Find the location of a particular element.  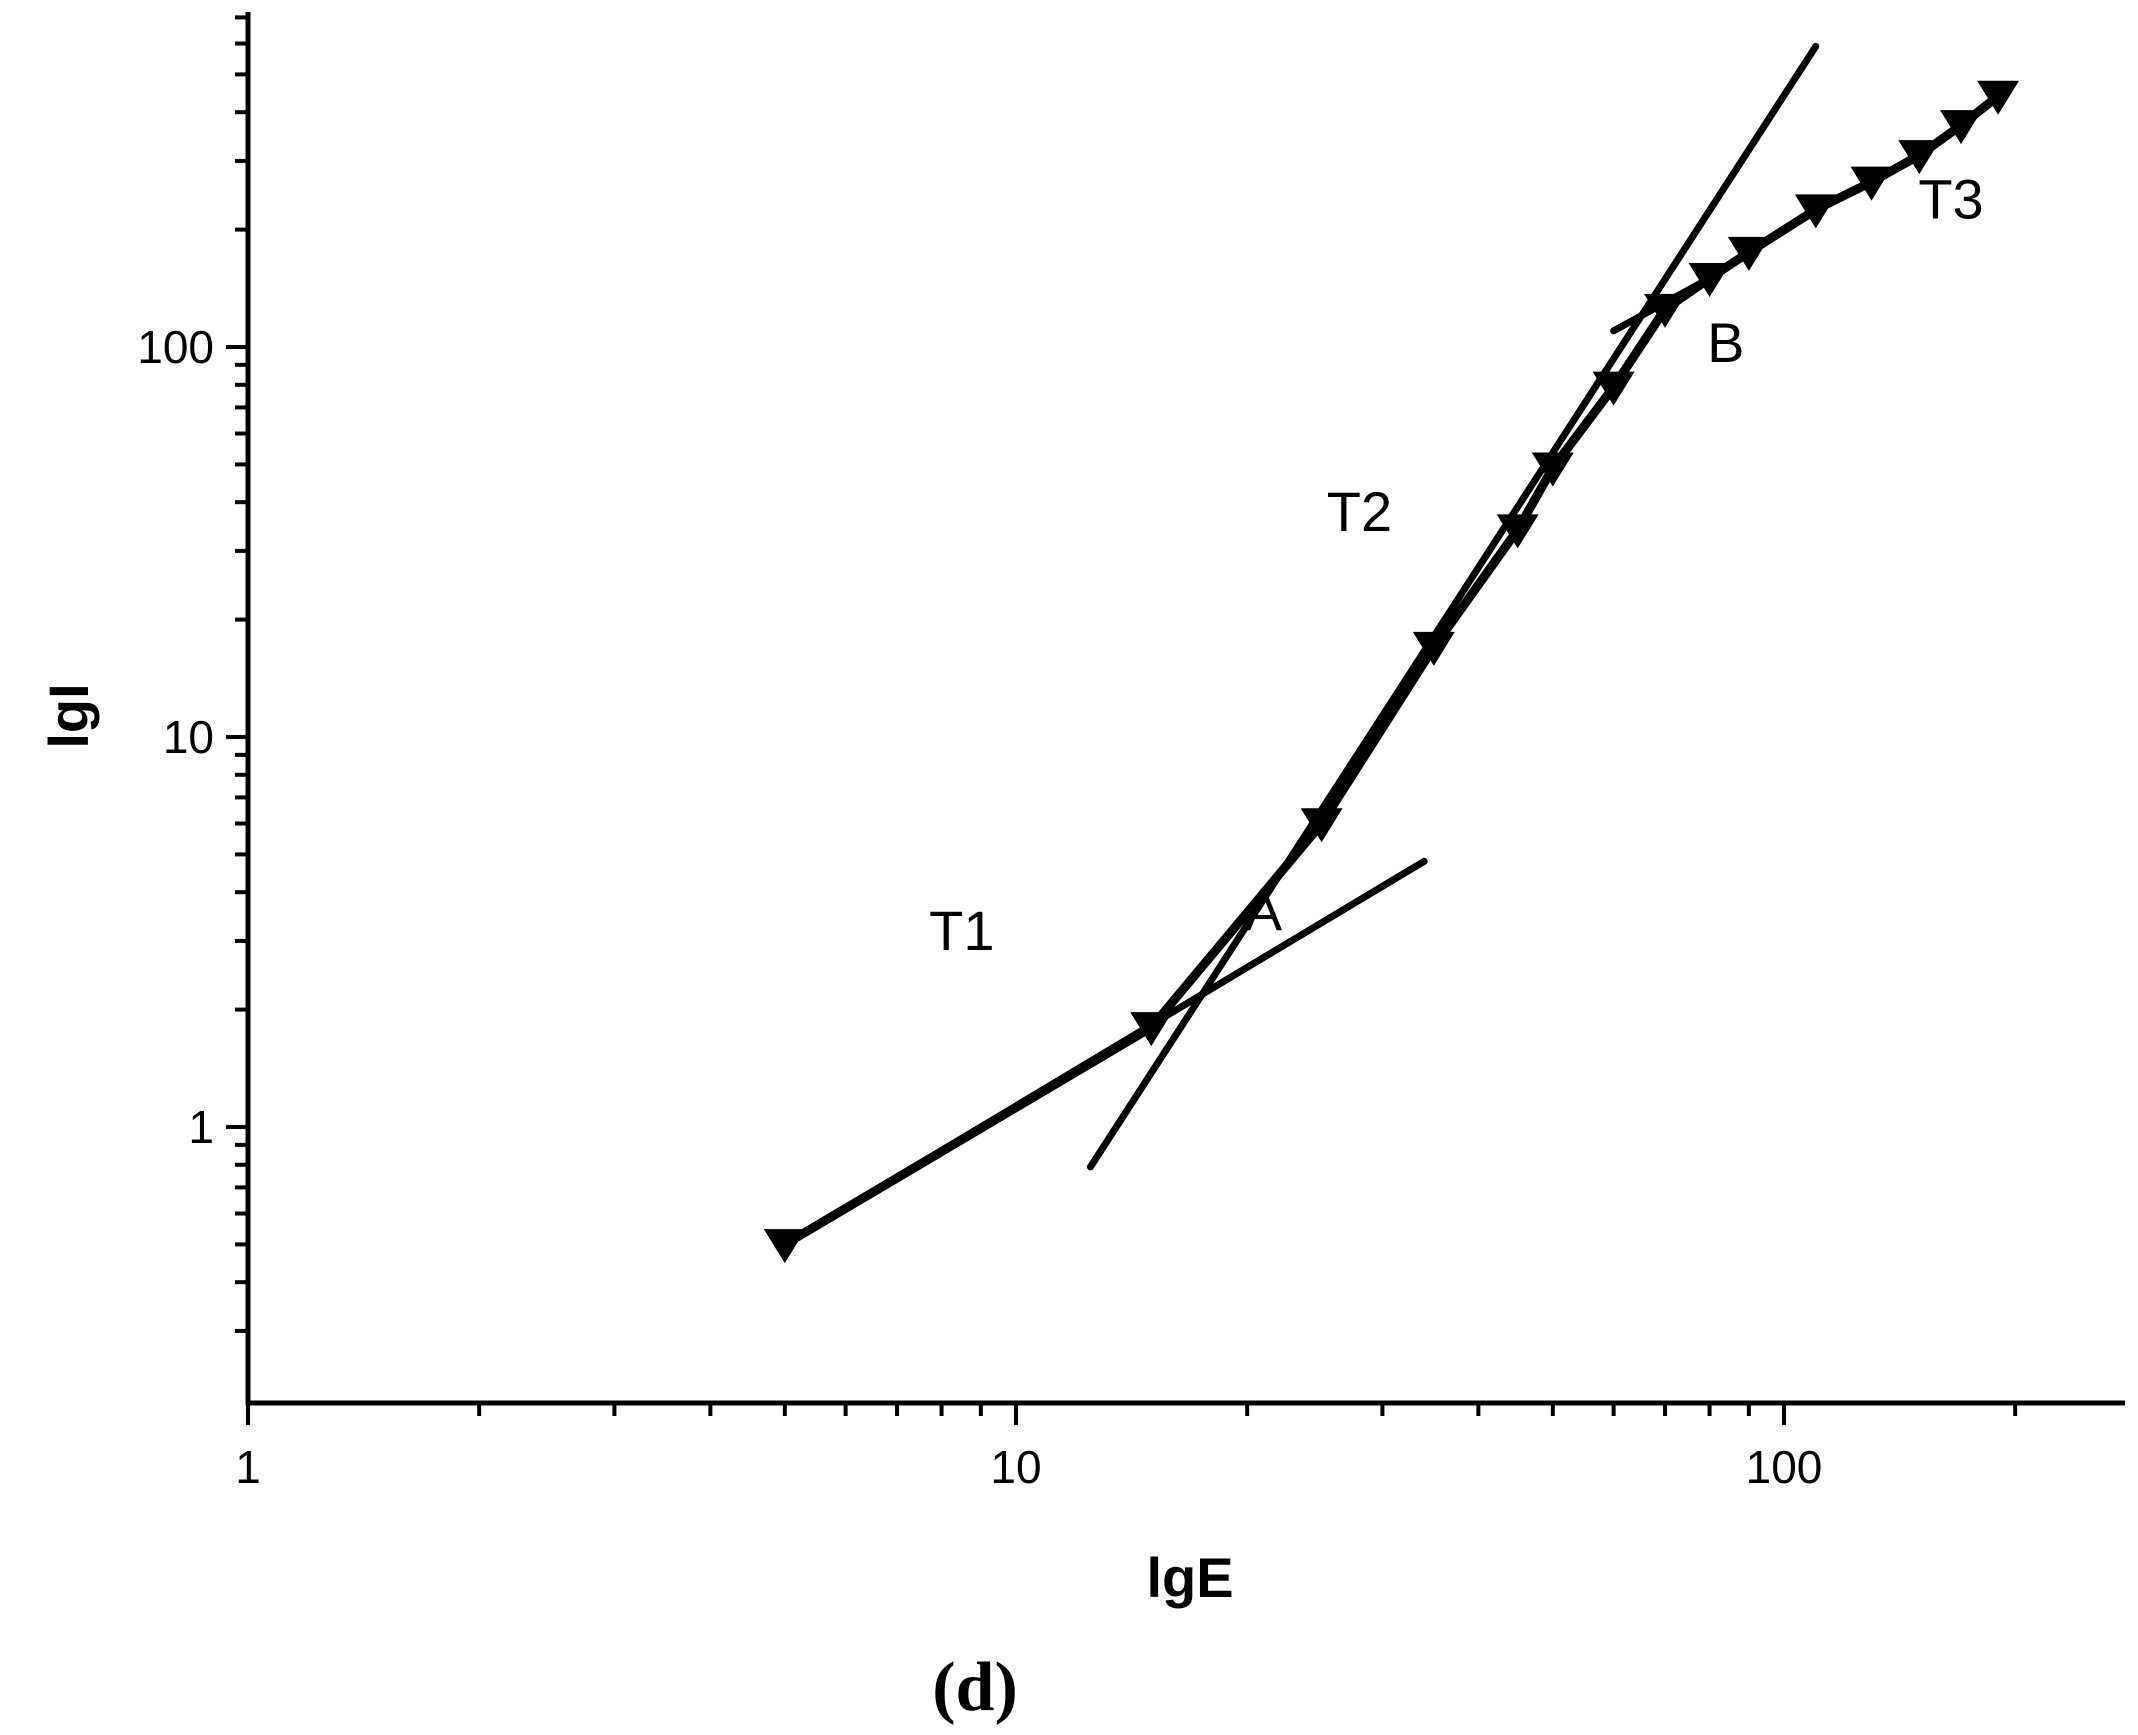

figure-caption: (d) is located at coordinates (975, 1687).